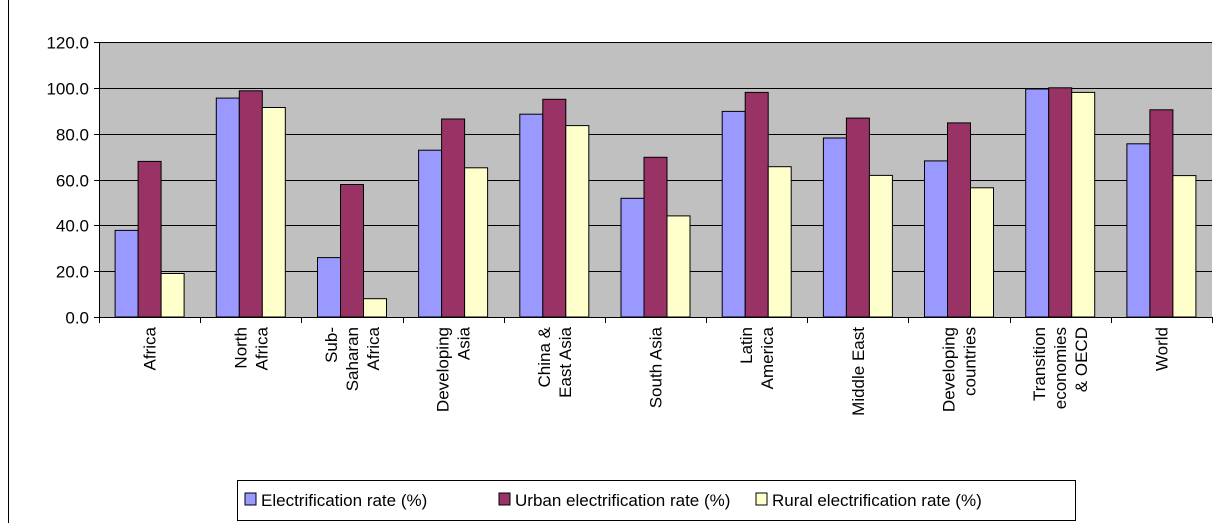 The image size is (1220, 523). I want to click on y-tick-label: 100.0, so click(67, 89).